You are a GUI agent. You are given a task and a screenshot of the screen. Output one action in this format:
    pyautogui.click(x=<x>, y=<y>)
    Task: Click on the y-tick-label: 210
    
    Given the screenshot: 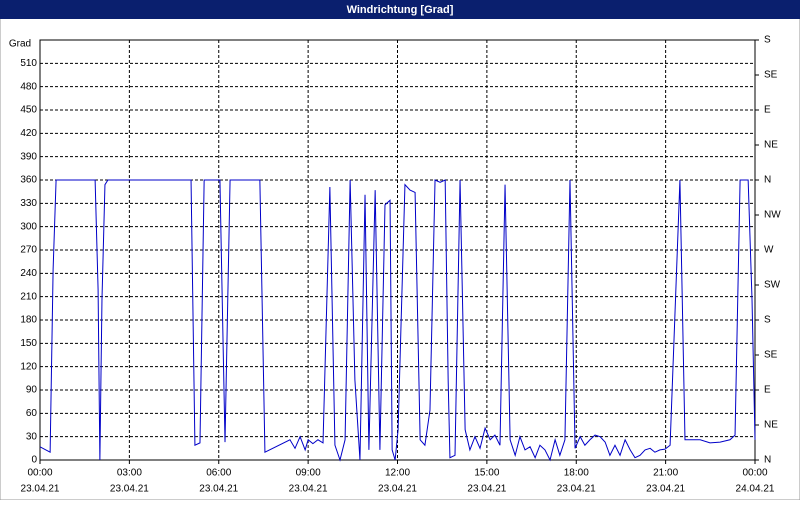 What is the action you would take?
    pyautogui.click(x=28, y=296)
    